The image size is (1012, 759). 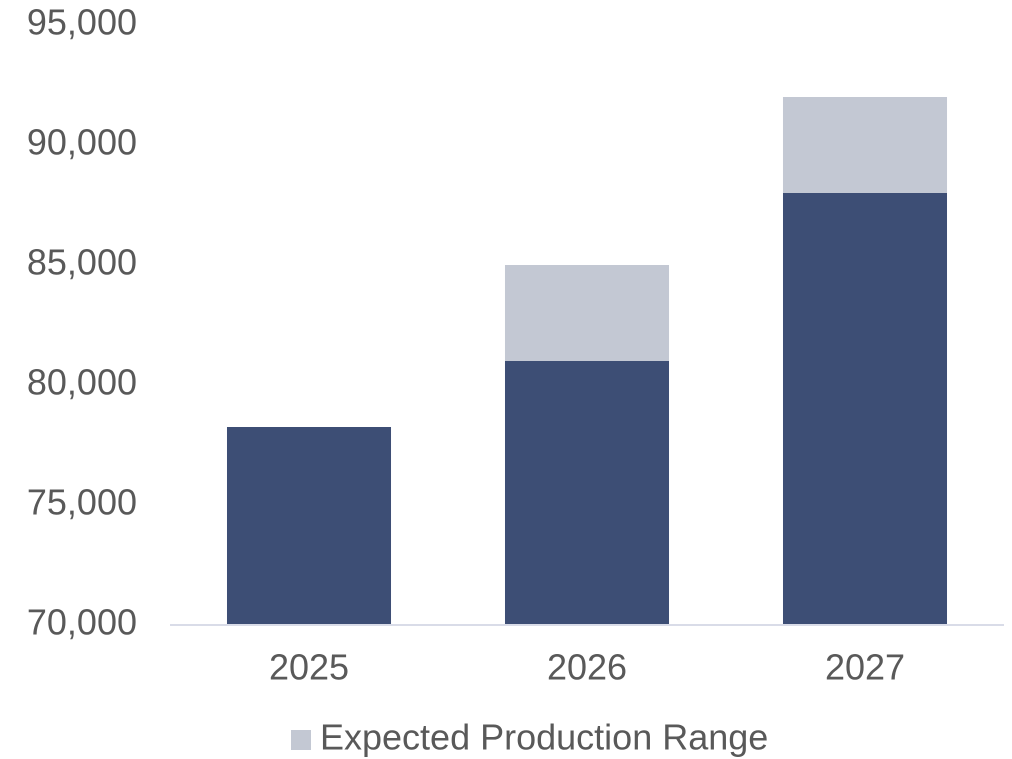 I want to click on y-tick-label: 90,000, so click(x=82, y=142).